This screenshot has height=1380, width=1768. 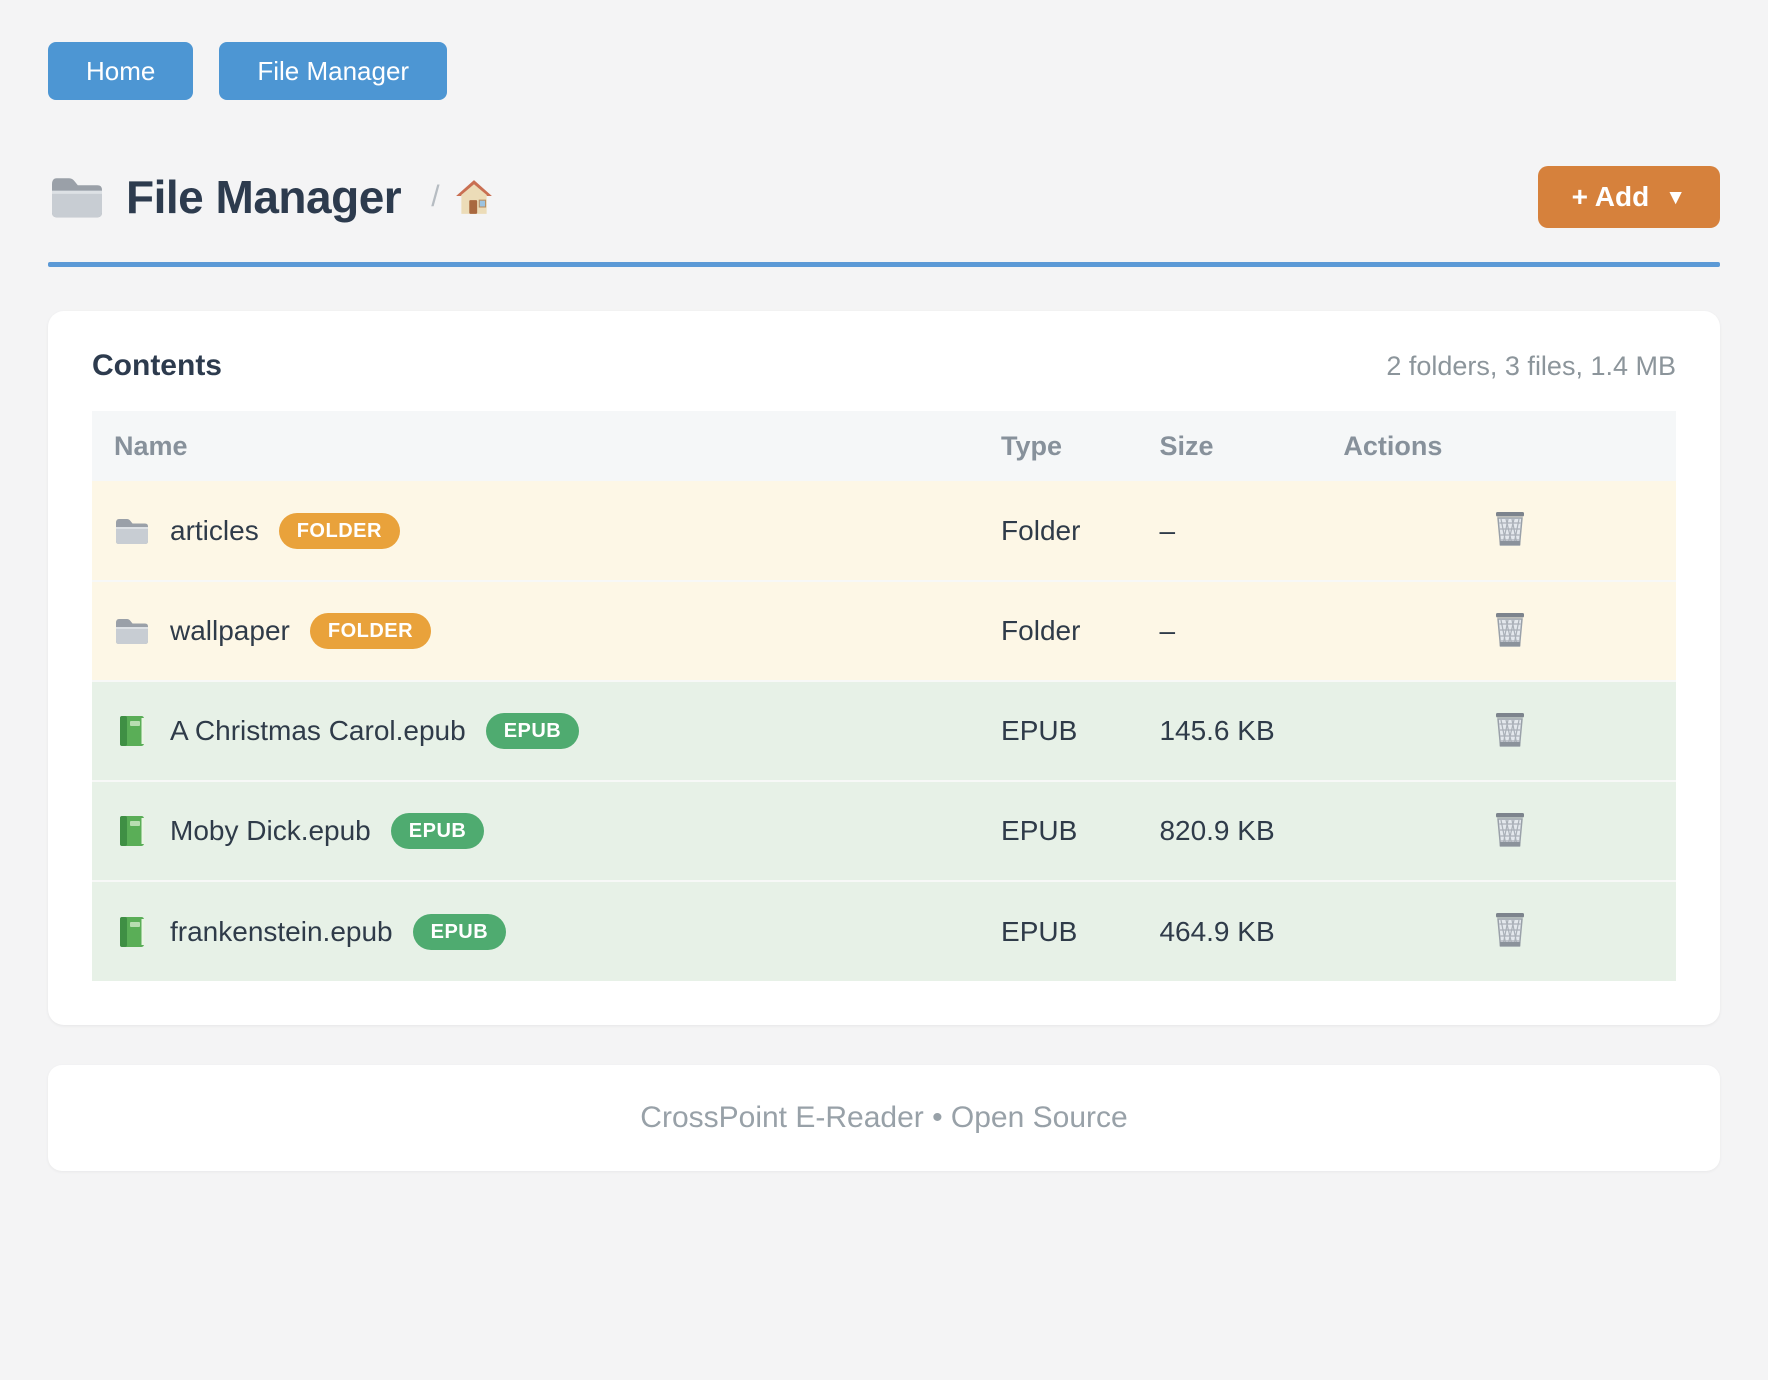 I want to click on page-header: File Manager / + Add ▼, so click(x=884, y=197).